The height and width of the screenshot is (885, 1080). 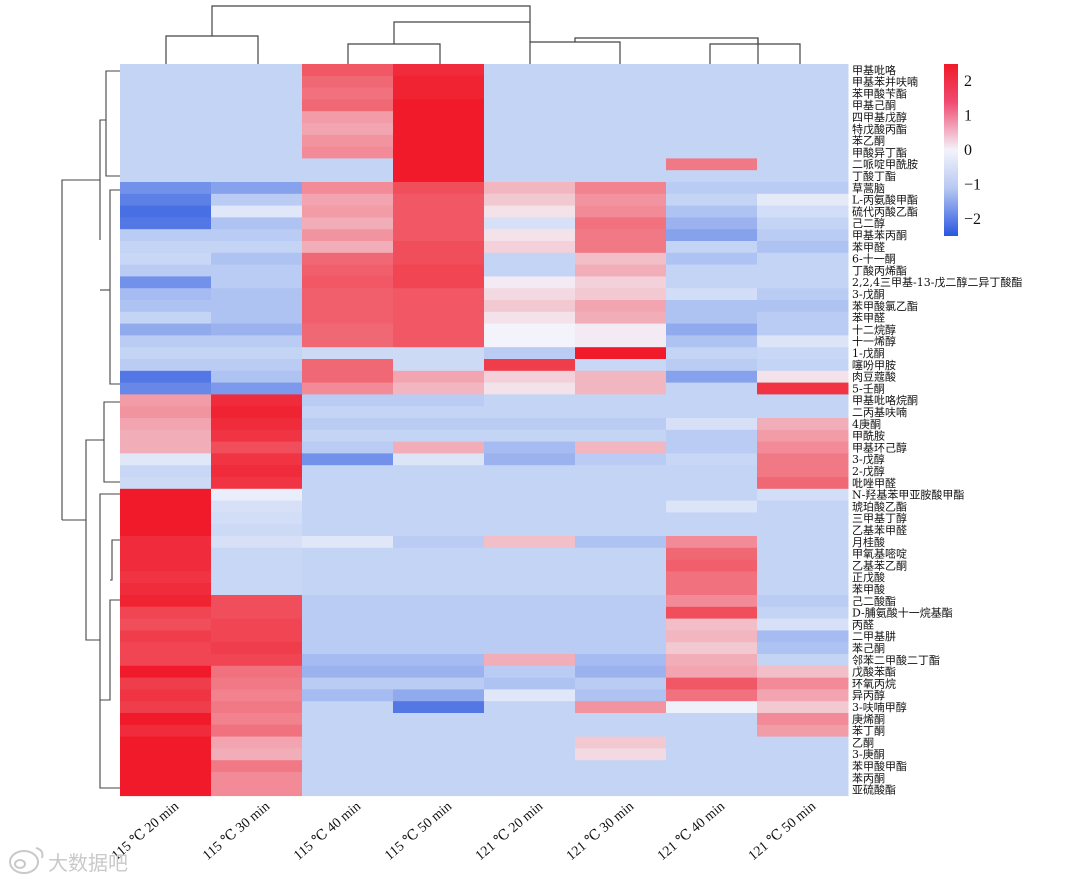 What do you see at coordinates (972, 184) in the screenshot?
I see `colorbar-tick-label: −1` at bounding box center [972, 184].